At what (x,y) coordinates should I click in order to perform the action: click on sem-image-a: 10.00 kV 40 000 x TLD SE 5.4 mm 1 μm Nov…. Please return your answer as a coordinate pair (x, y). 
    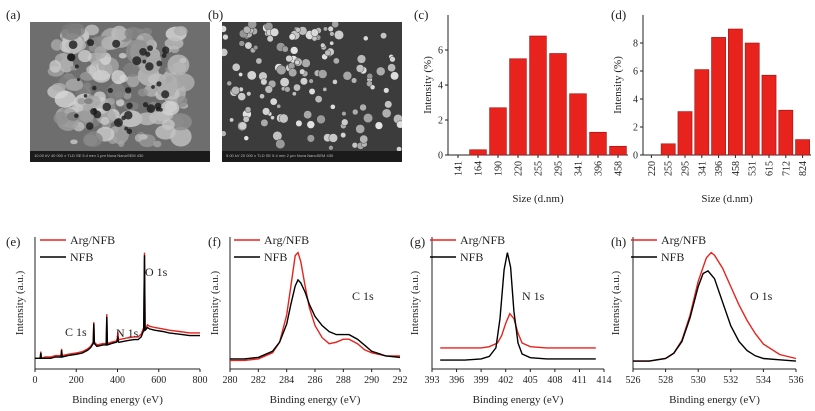
    Looking at the image, I should click on (120, 92).